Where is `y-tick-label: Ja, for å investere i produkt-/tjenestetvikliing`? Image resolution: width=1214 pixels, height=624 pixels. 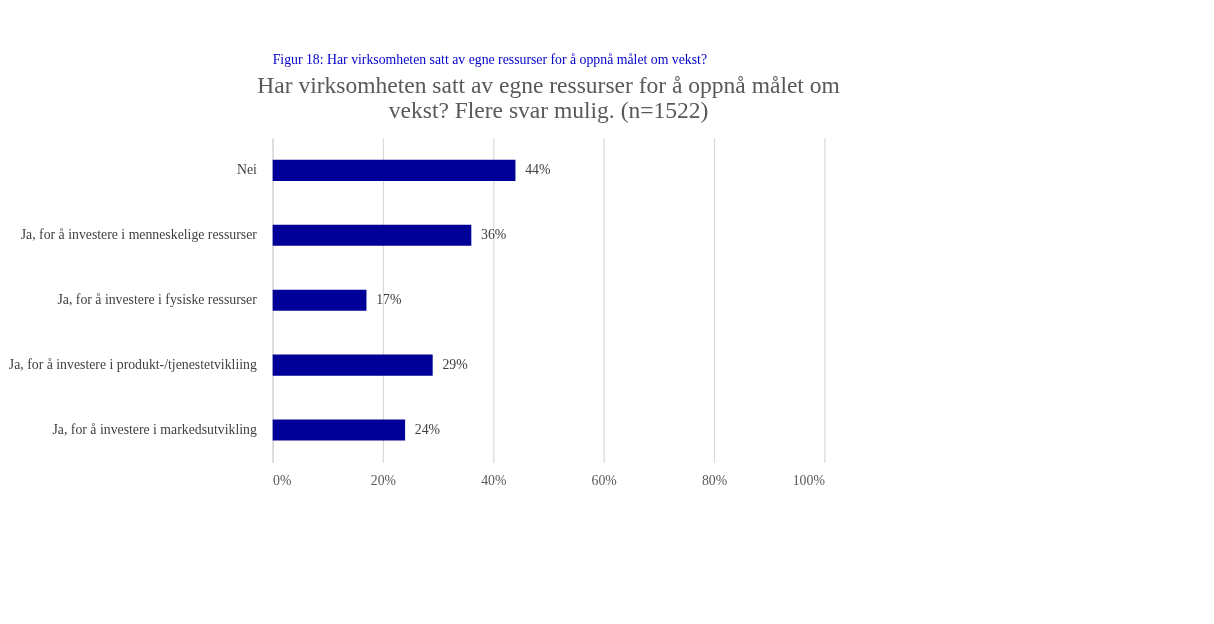
y-tick-label: Ja, for å investere i produkt-/tjenestetvikliing is located at coordinates (132, 365).